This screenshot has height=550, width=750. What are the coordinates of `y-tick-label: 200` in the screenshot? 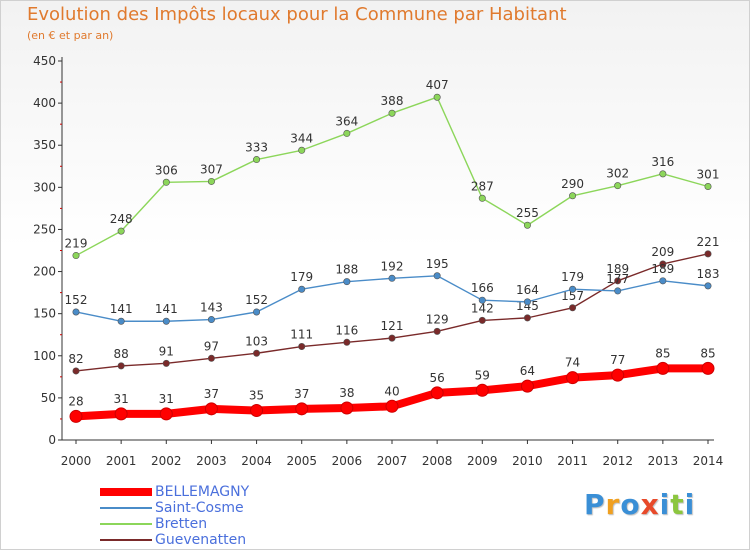 It's located at (44, 272).